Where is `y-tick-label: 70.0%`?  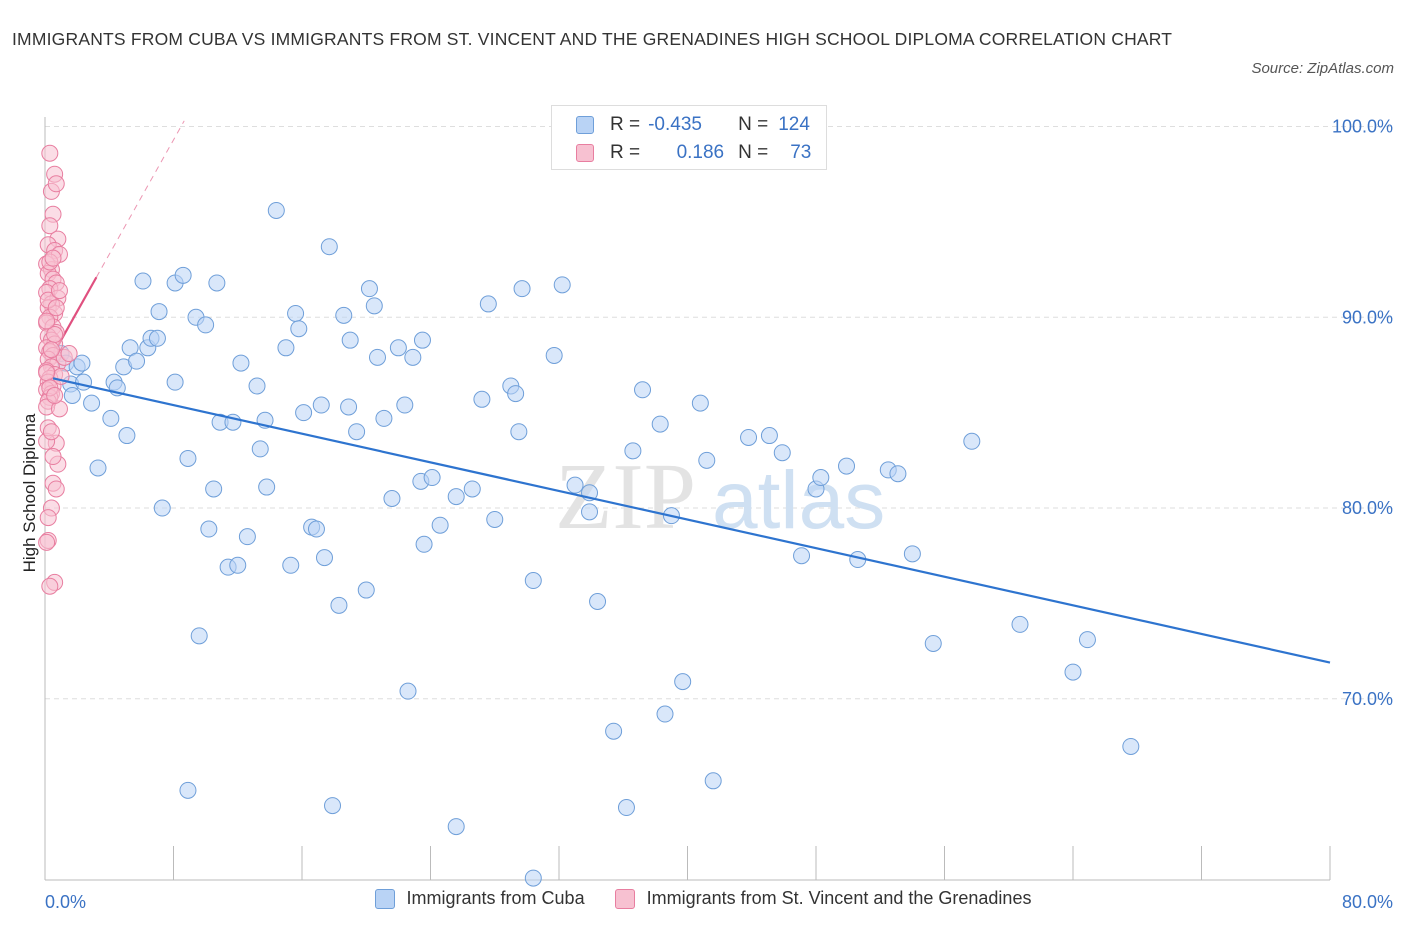
y-tick-label: 70.0% is located at coordinates (1367, 699).